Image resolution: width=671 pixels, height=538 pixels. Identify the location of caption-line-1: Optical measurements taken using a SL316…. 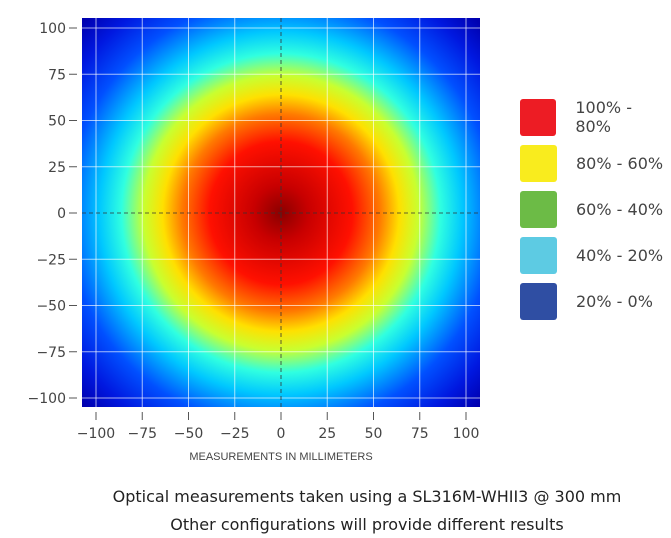
(367, 496).